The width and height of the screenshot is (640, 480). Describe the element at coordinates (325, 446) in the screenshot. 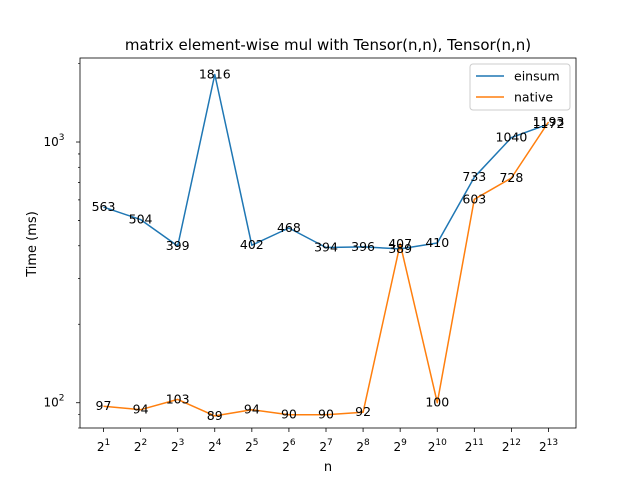

I see `x-tick-label: 27` at that location.